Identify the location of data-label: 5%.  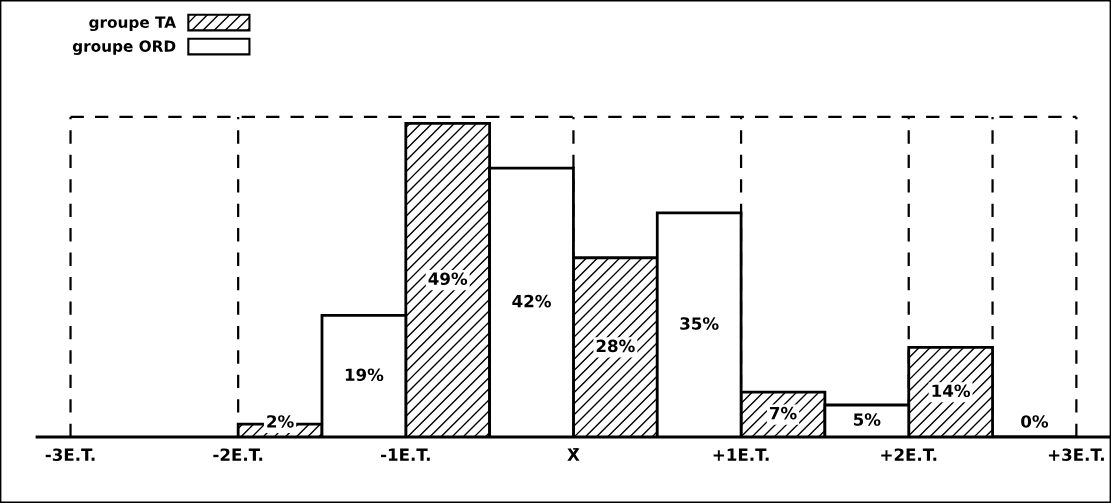
(867, 419).